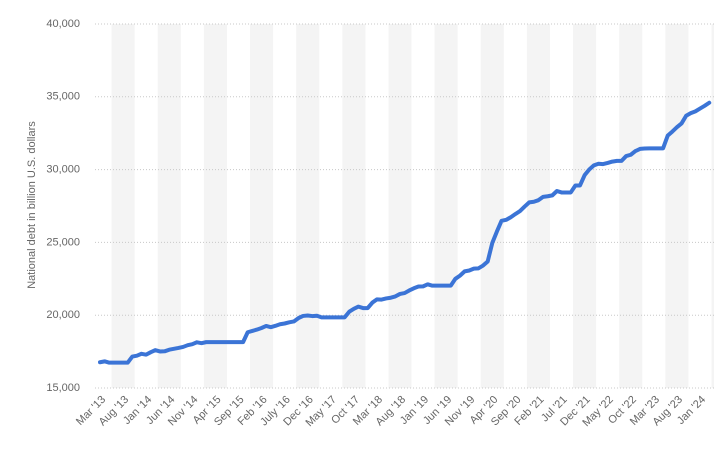  Describe the element at coordinates (63, 97) in the screenshot. I see `y-tick-label: 35,000` at that location.